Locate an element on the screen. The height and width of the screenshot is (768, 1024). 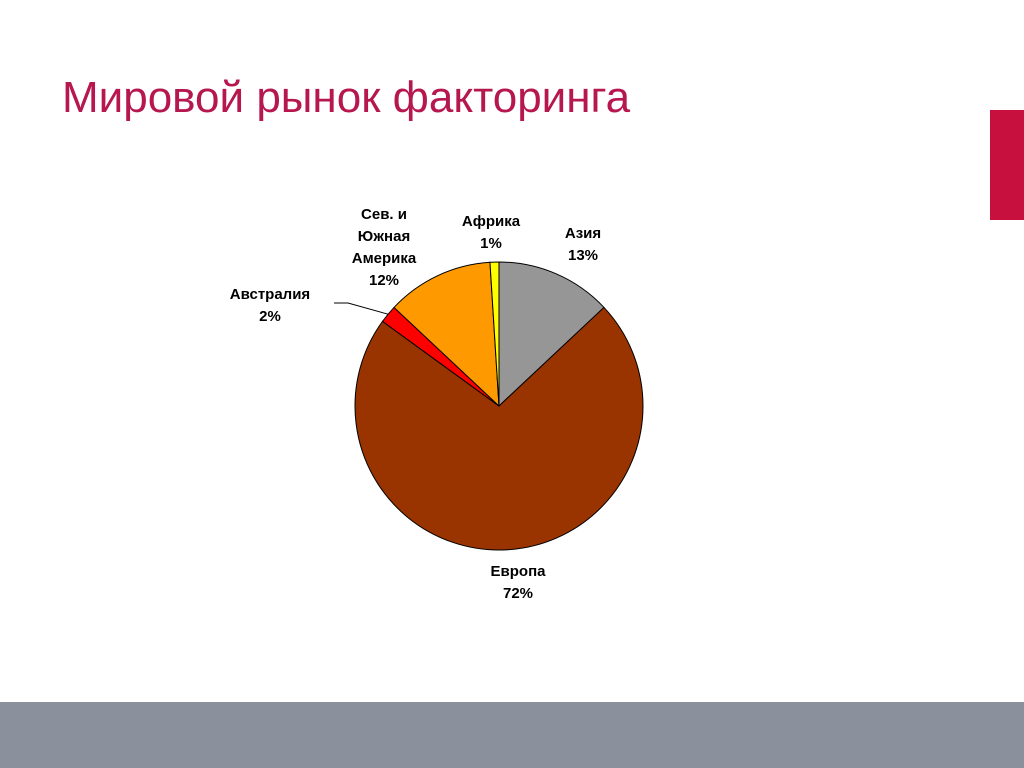
pie-data-label: Австралия 2% is located at coordinates (270, 305).